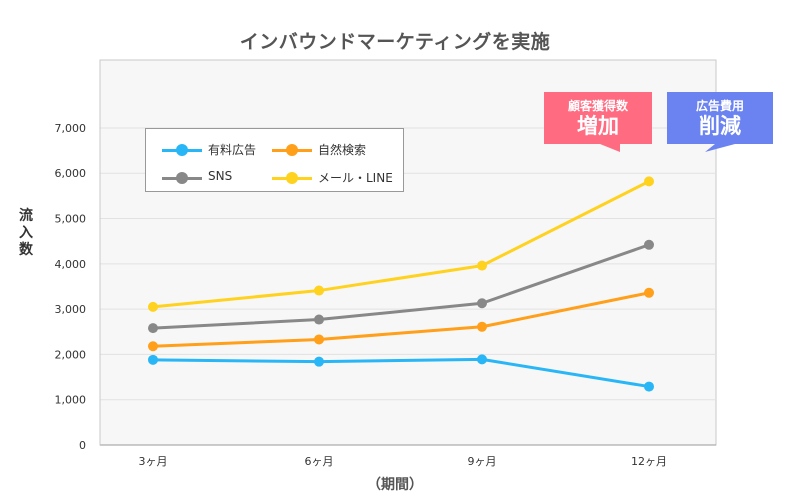  What do you see at coordinates (26, 250) in the screenshot?
I see `y-axis-label-char: 数` at bounding box center [26, 250].